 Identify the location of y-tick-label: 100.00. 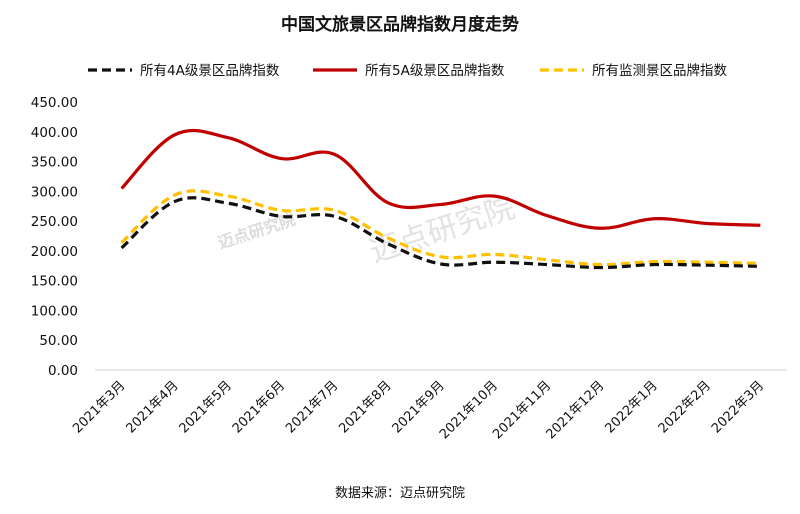
(54, 311).